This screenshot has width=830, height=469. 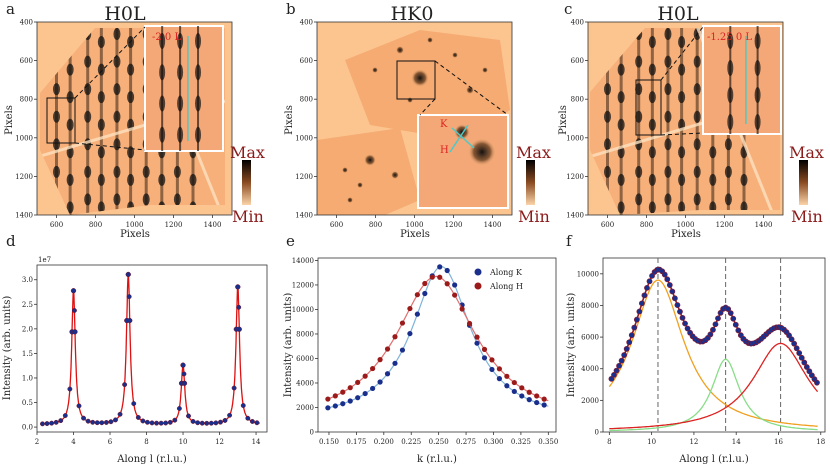 What do you see at coordinates (395, 175) in the screenshot?
I see `bragg-spot` at bounding box center [395, 175].